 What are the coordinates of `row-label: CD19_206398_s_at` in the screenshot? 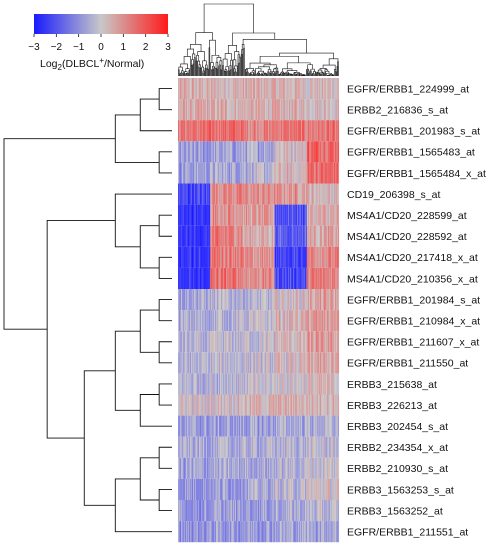 It's located at (393, 195).